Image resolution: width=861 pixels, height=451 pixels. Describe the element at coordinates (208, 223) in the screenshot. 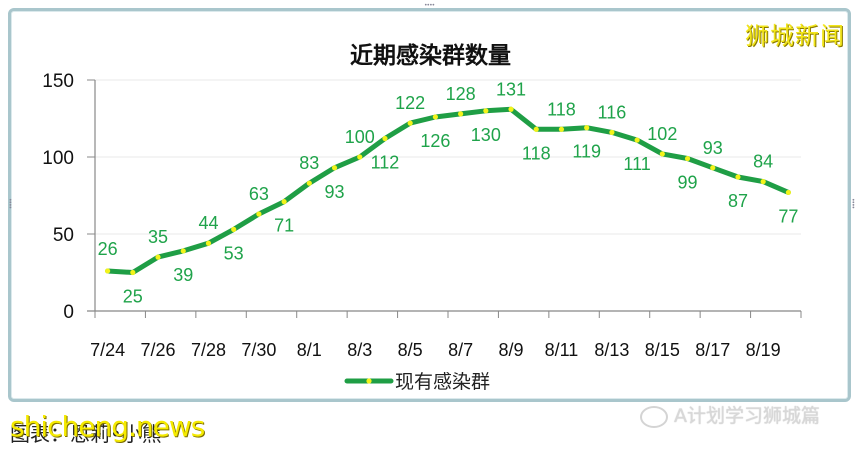

I see `data-label: 44` at that location.